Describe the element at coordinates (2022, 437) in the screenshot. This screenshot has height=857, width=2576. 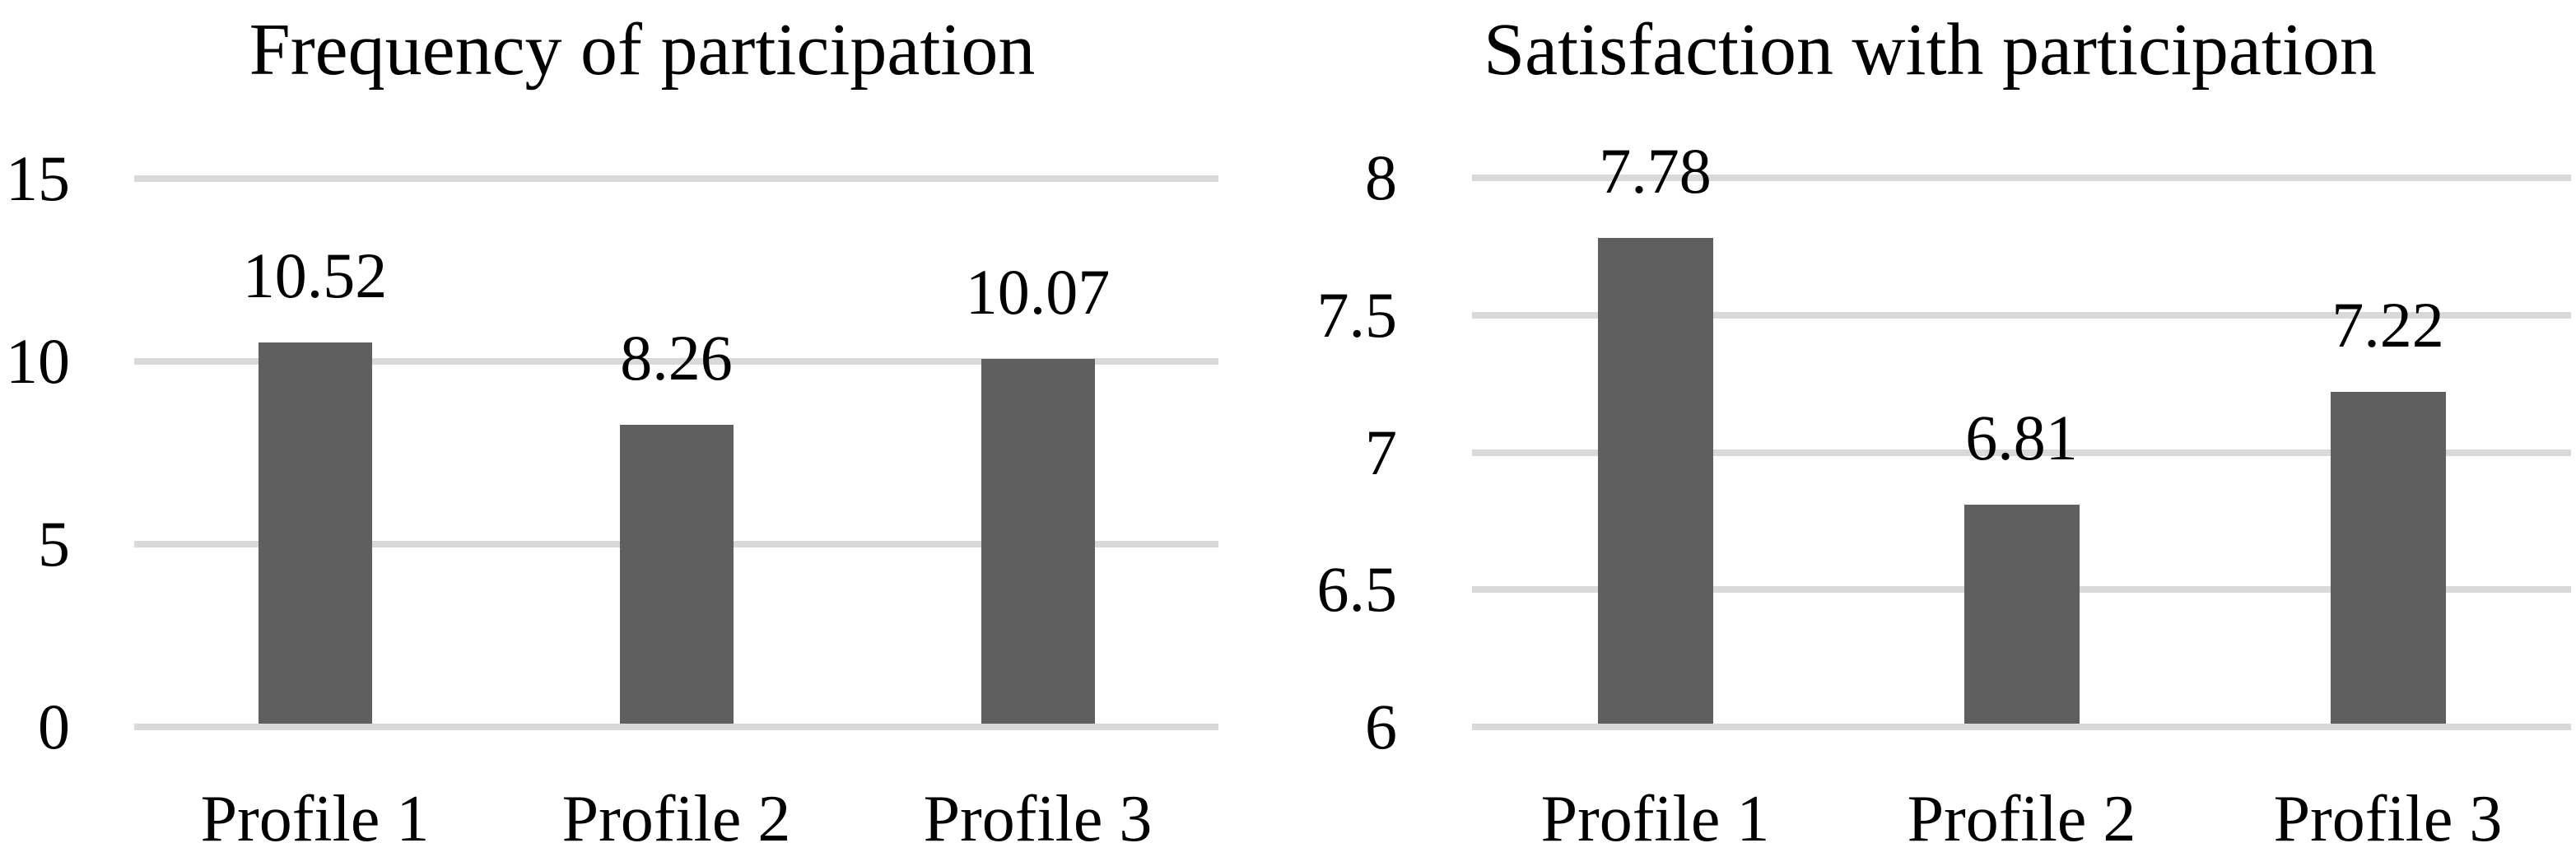
I see `data-label-profile-2: 6.81` at that location.